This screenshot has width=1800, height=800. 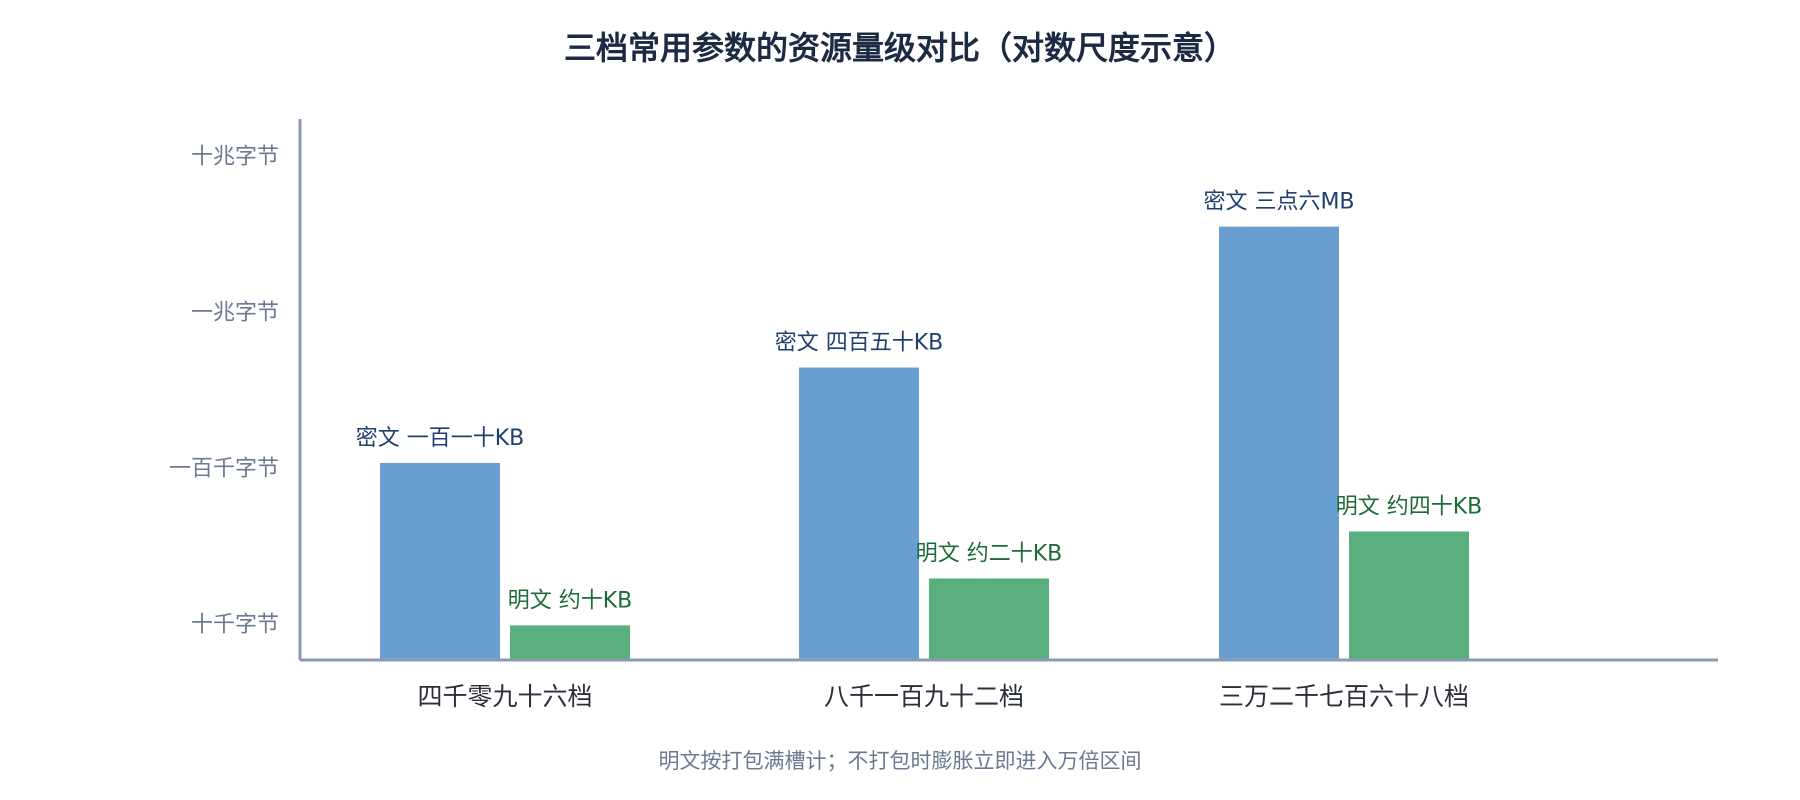 I want to click on y-tick-label: 十千字节, so click(x=235, y=624).